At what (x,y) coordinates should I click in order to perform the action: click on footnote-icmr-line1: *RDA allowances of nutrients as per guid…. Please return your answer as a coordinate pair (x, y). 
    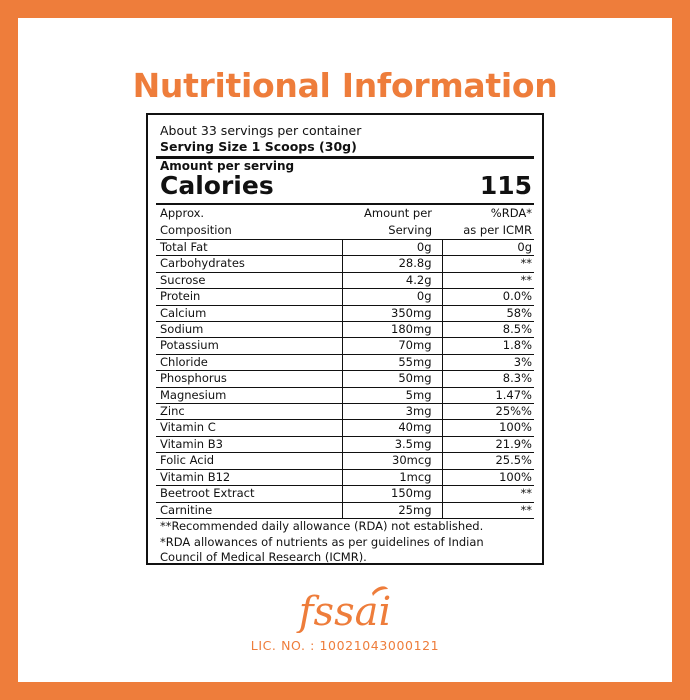
    Looking at the image, I should click on (322, 542).